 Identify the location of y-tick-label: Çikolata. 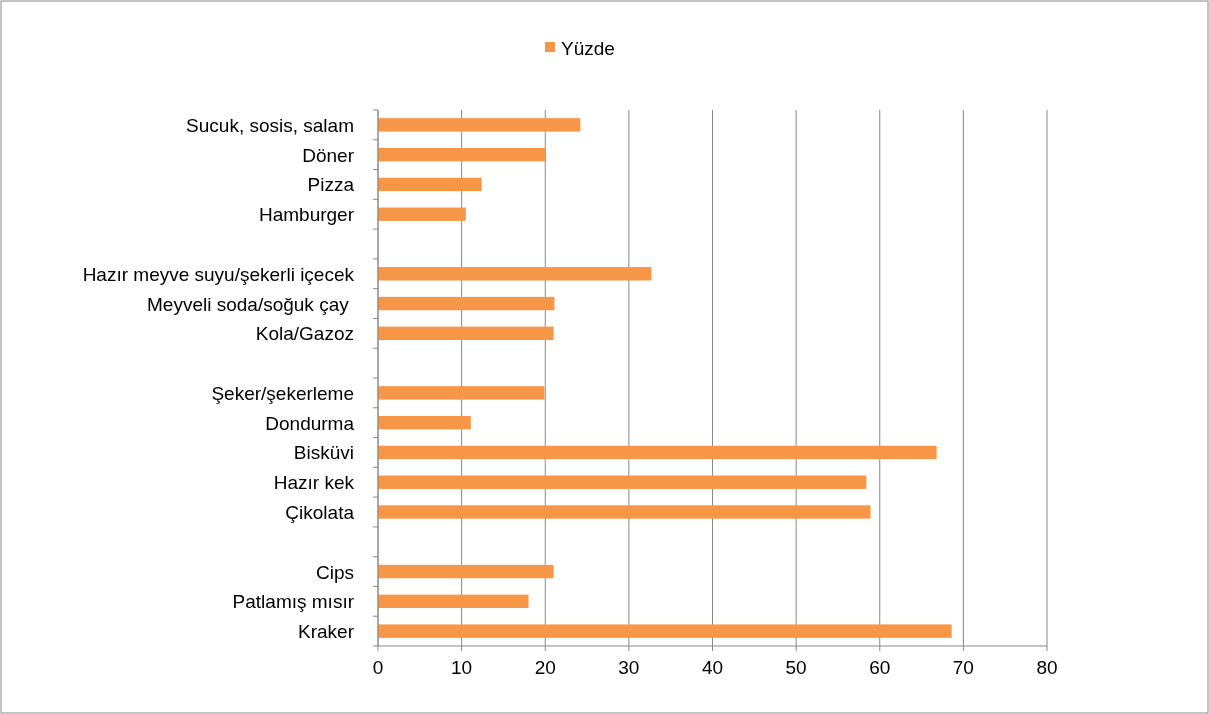
(320, 512).